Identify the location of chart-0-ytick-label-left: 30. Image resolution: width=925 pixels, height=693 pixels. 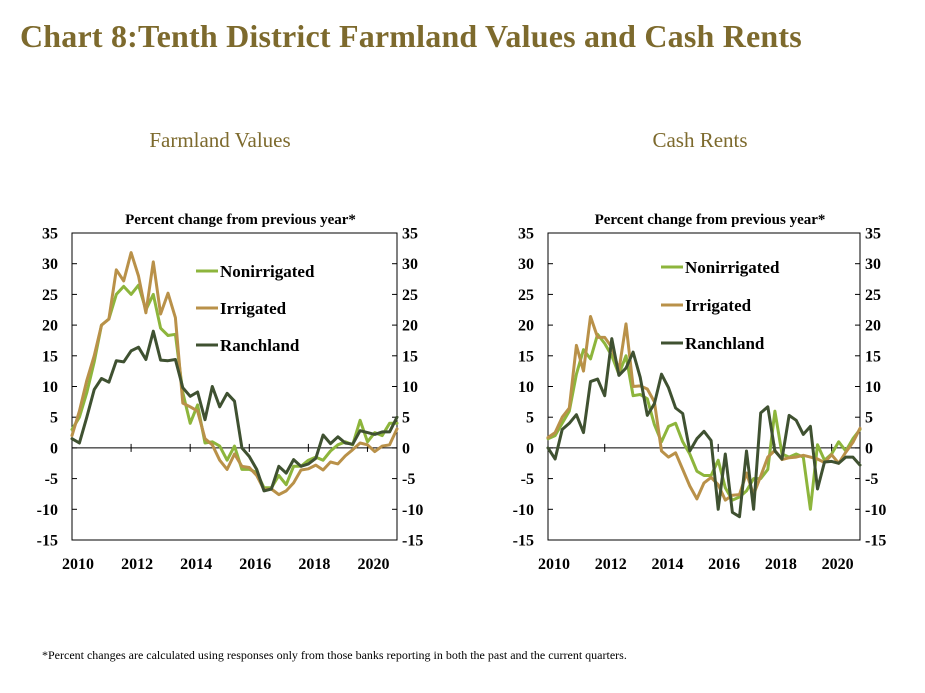
(50, 264).